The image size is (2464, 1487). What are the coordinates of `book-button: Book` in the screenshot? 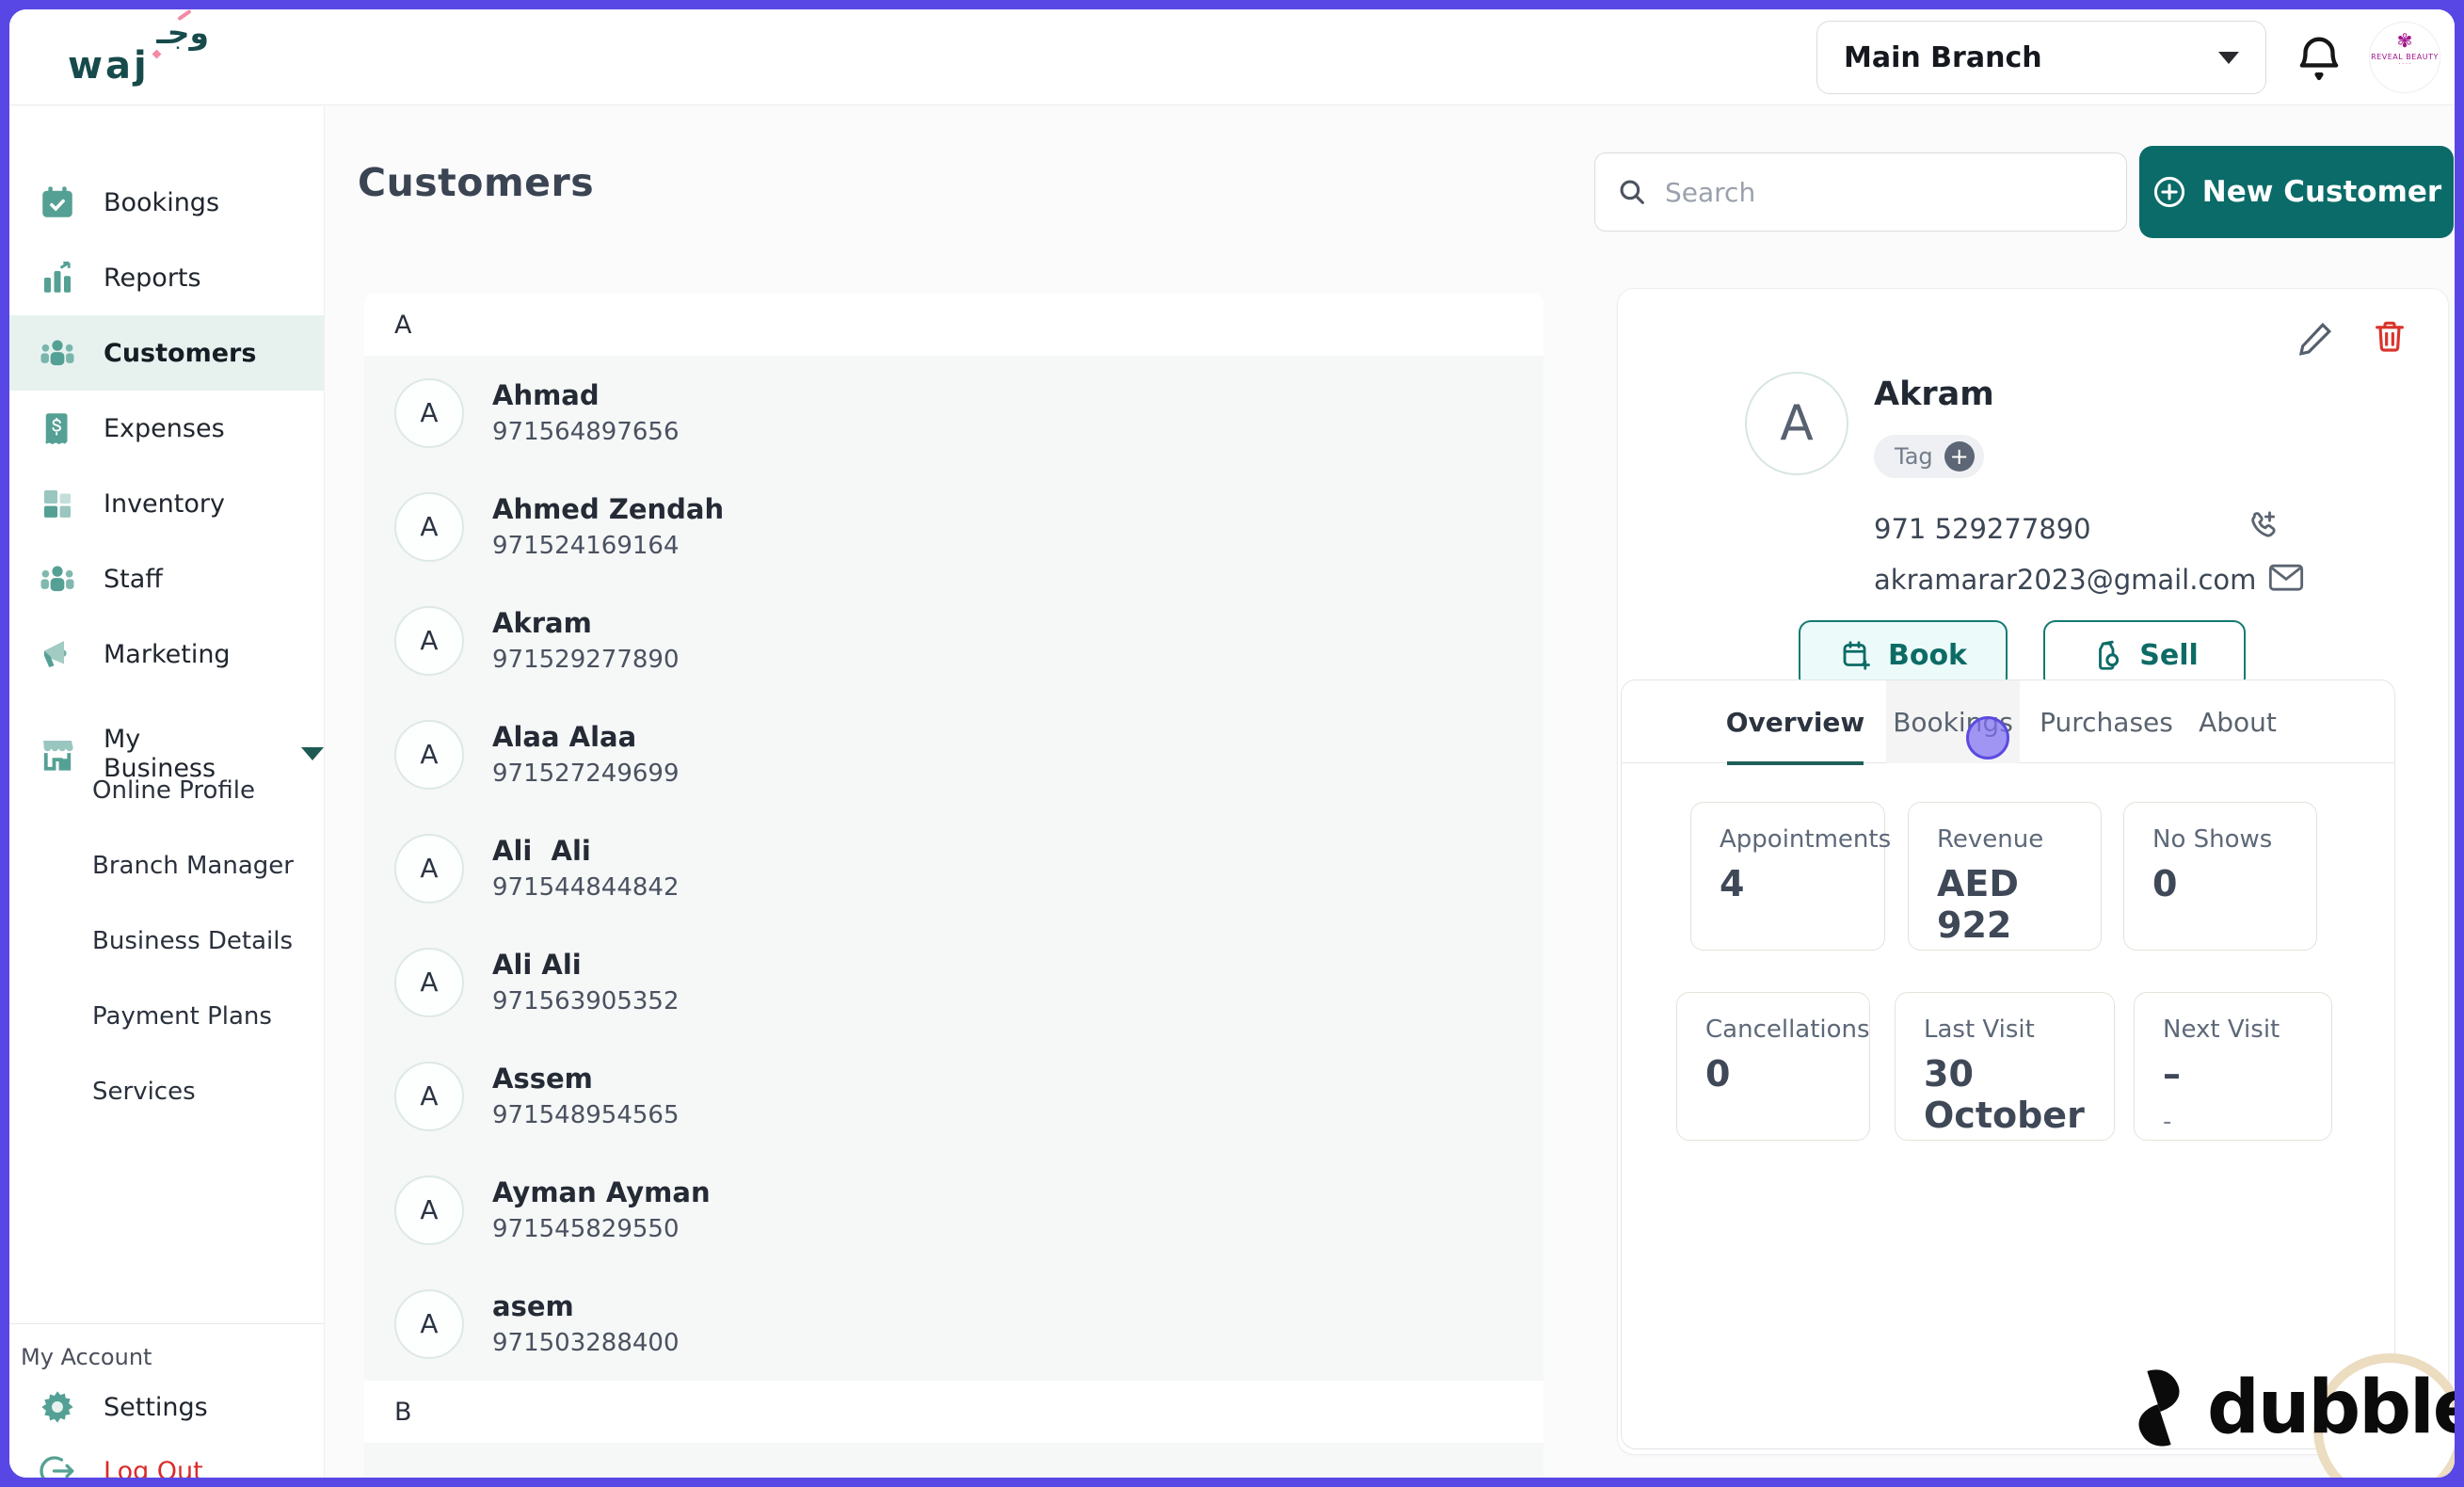 It's located at (1903, 655).